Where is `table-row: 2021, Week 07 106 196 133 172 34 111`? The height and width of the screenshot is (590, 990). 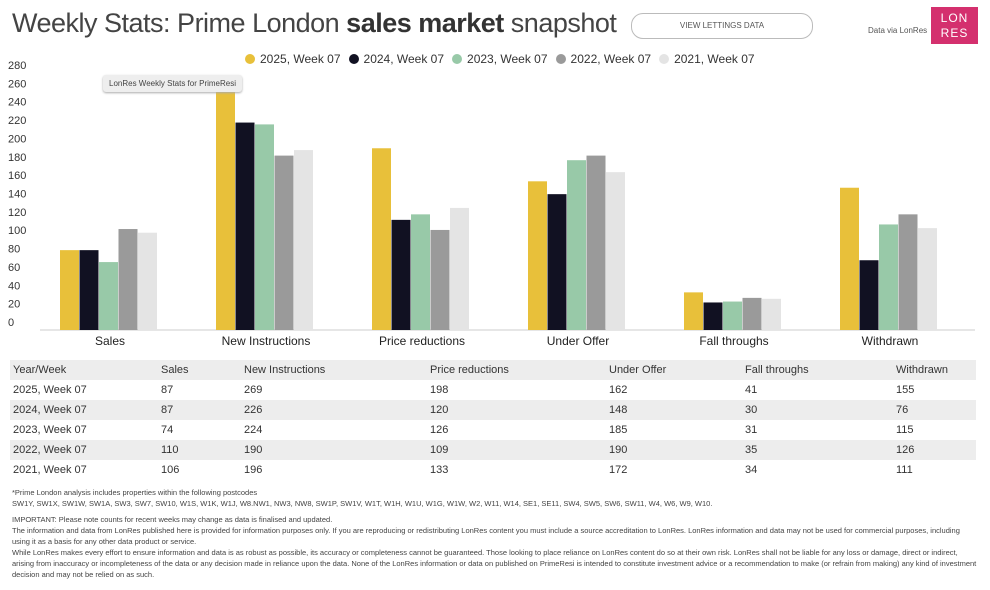 table-row: 2021, Week 07 106 196 133 172 34 111 is located at coordinates (493, 470).